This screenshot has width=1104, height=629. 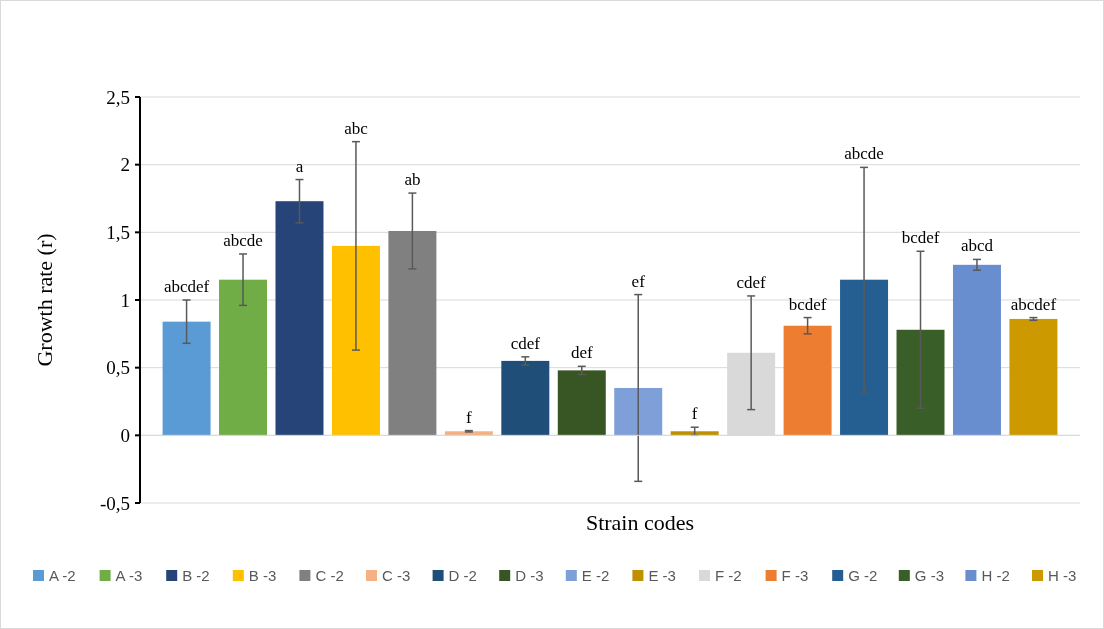 I want to click on annotation: ab, so click(x=412, y=180).